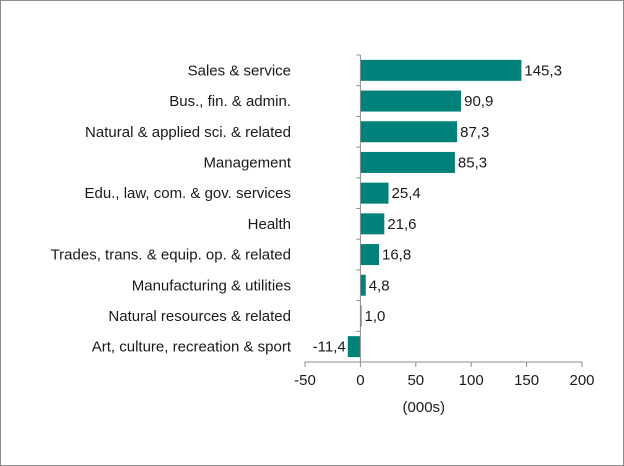 The height and width of the screenshot is (466, 624). Describe the element at coordinates (375, 316) in the screenshot. I see `value-label: 1,0` at that location.